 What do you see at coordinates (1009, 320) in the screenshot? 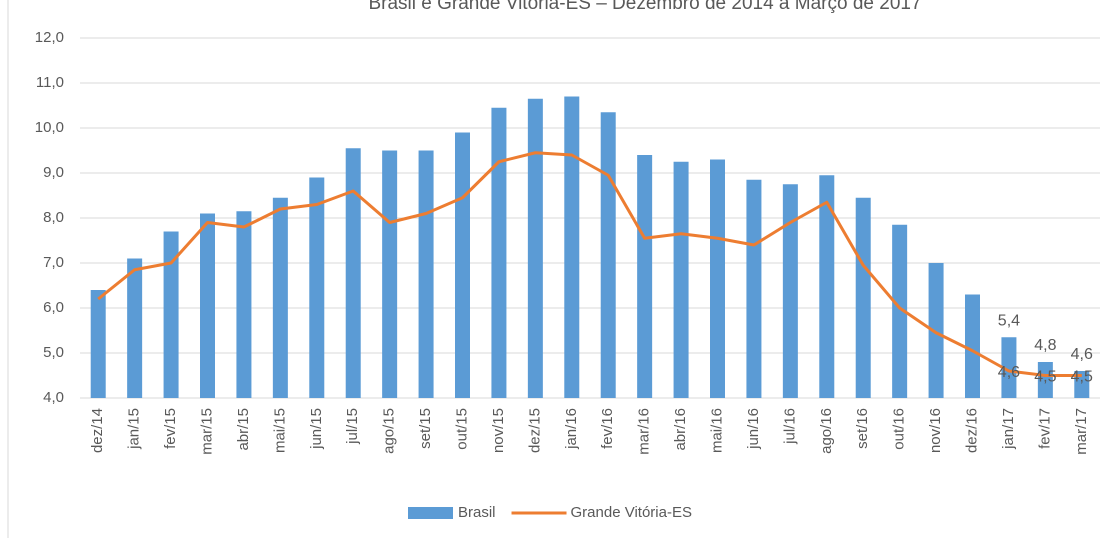
I see `data-label: 5,4` at bounding box center [1009, 320].